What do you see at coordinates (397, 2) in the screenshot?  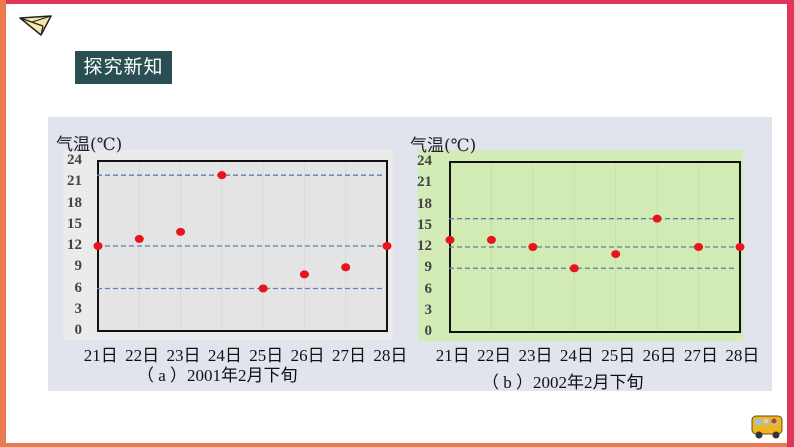 I see `frame-top-border` at bounding box center [397, 2].